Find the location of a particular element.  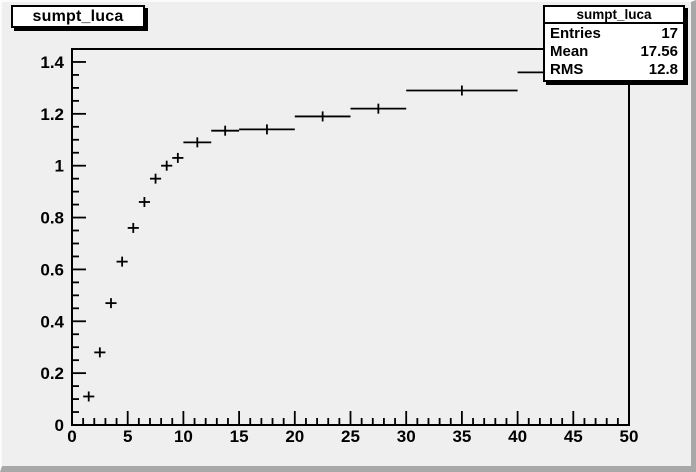

y-axis-ticks is located at coordinates (79, 237).